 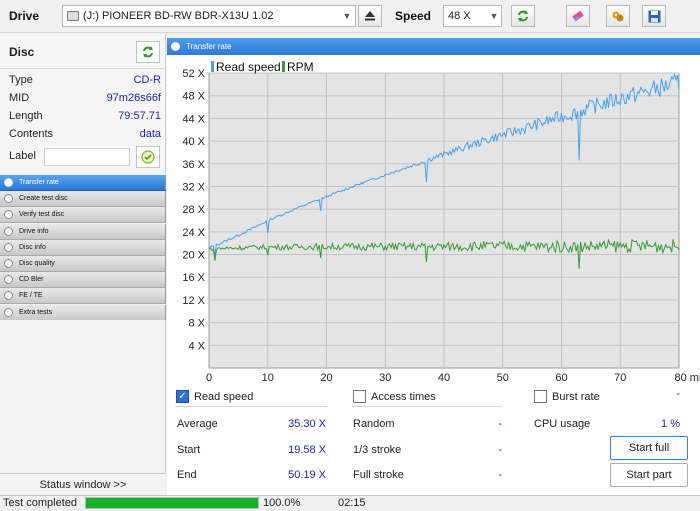 I want to click on access-times-checkbox, so click(x=359, y=396).